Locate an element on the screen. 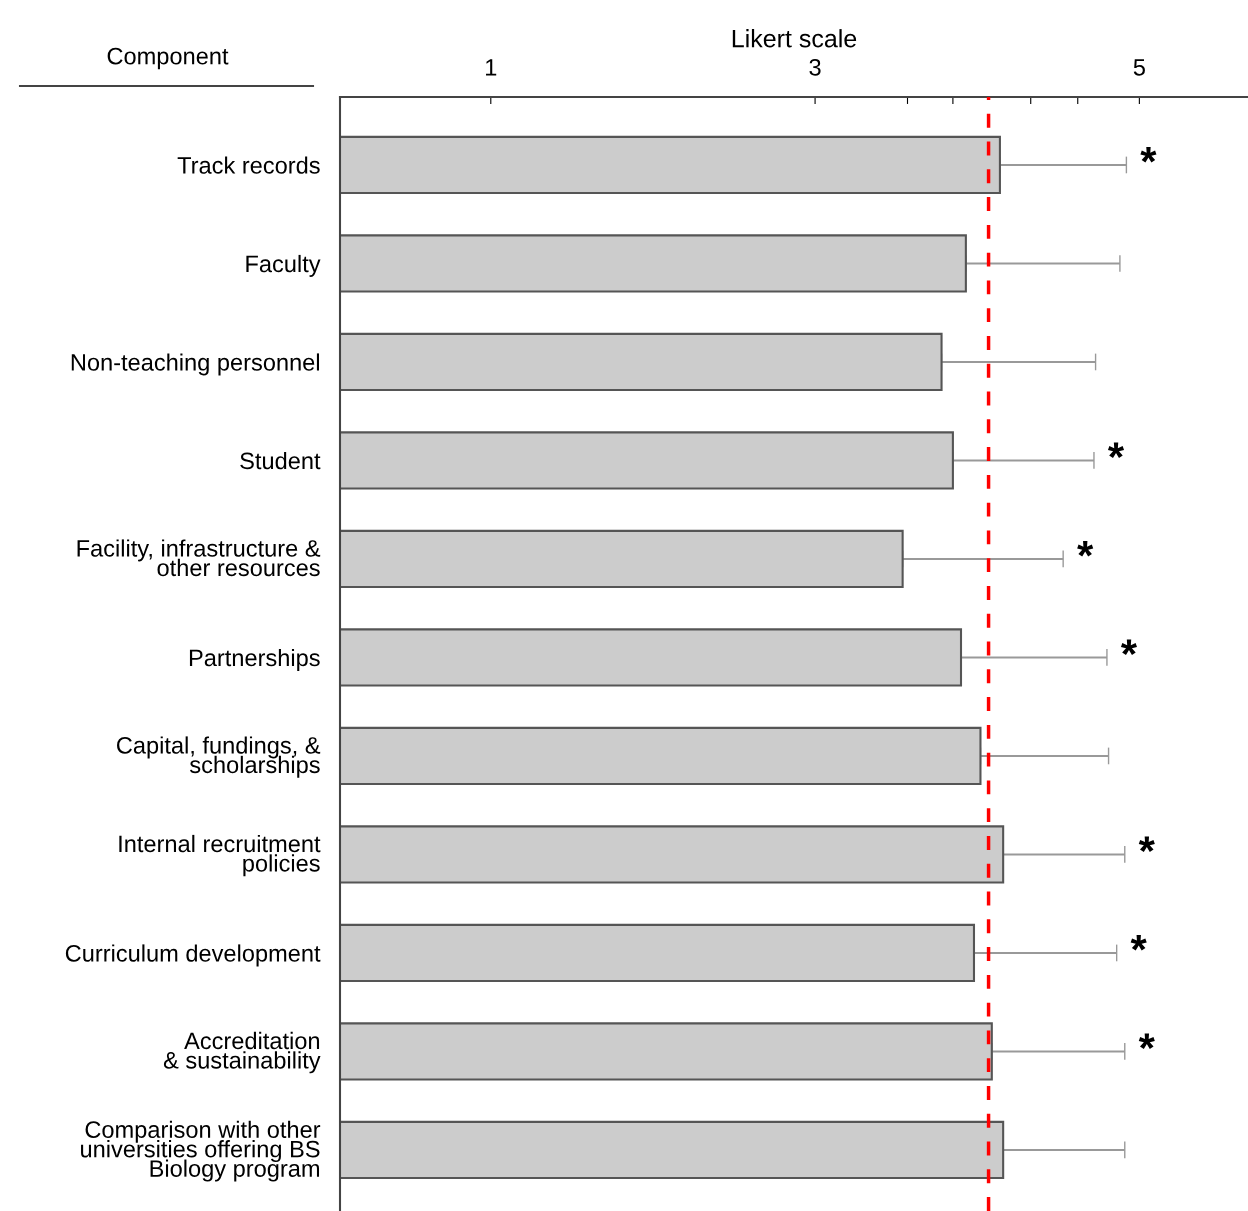  y-tick-label: Accreditation & sustainability is located at coordinates (242, 1052).